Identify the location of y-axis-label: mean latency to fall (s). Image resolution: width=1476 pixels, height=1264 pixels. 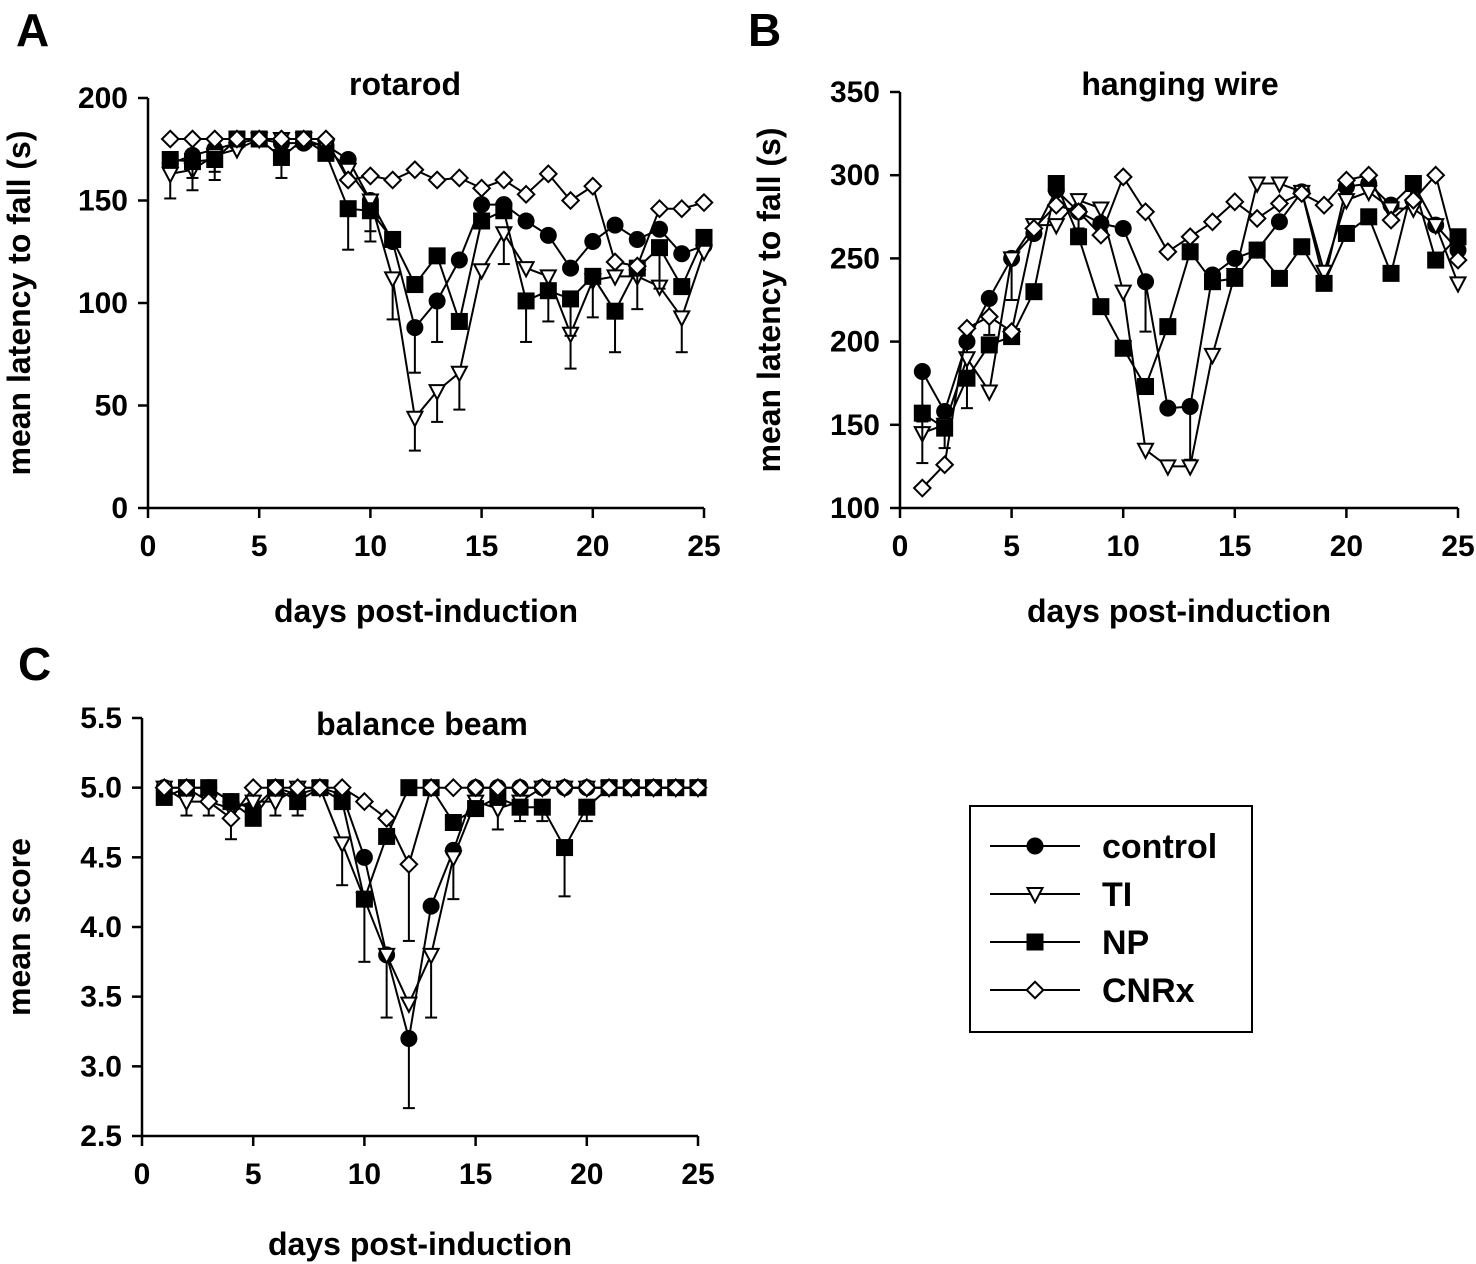
(769, 300).